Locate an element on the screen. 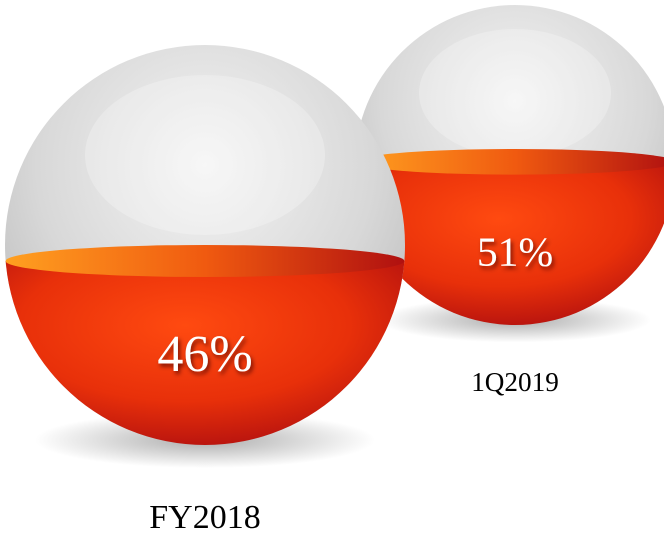 The width and height of the screenshot is (664, 543). value-label: 51% is located at coordinates (515, 252).